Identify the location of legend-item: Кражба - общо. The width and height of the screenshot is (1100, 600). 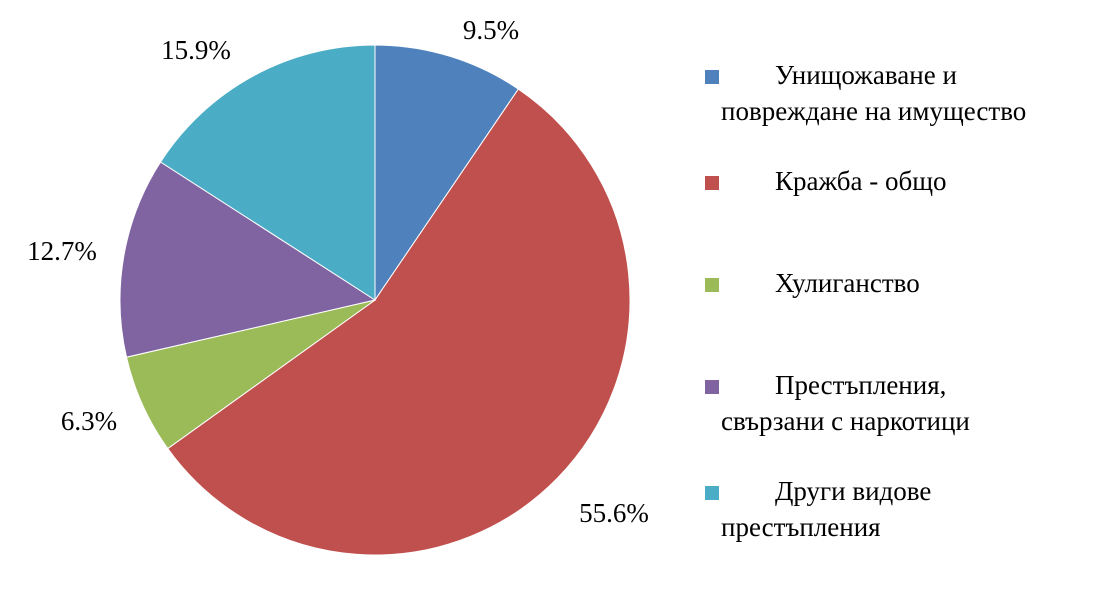
(826, 181).